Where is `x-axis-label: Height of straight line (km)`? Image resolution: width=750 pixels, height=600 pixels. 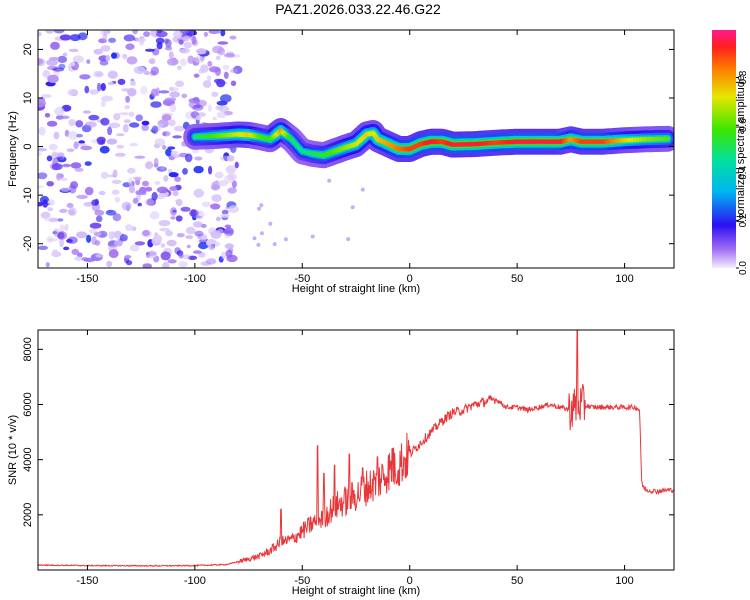
x-axis-label: Height of straight line (km) is located at coordinates (356, 289).